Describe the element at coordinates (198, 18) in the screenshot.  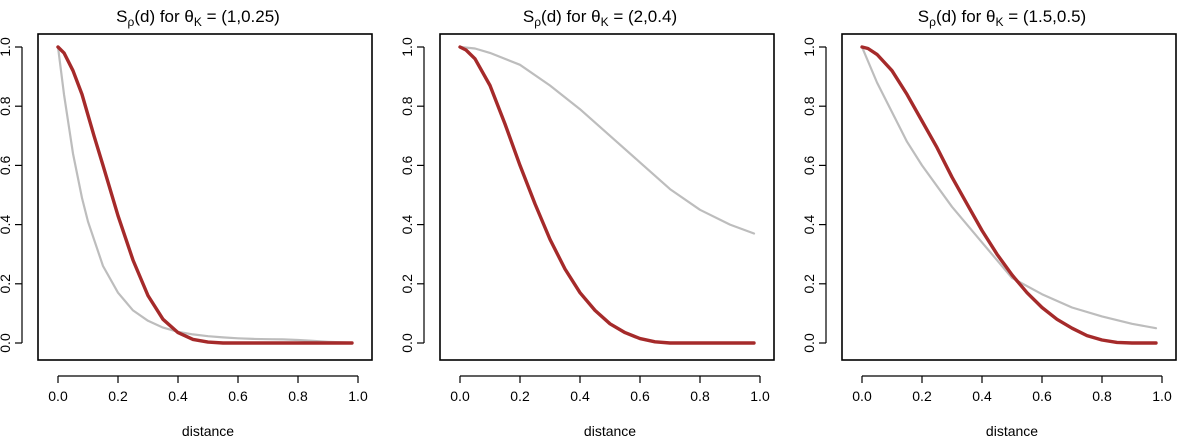
I see `panel-1-title: Sρ(d) for θK = (1,0.25)` at that location.